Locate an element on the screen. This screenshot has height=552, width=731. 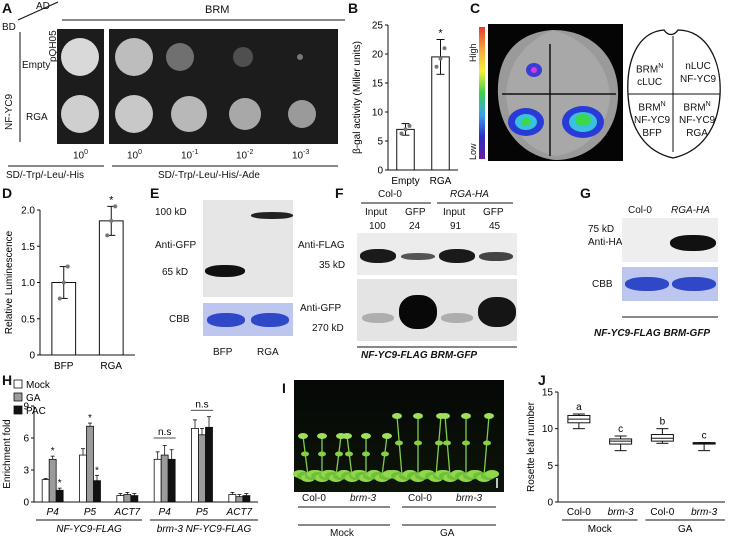
map-bl-label: BRMN NF-YC9 BFP is located at coordinates (652, 120).